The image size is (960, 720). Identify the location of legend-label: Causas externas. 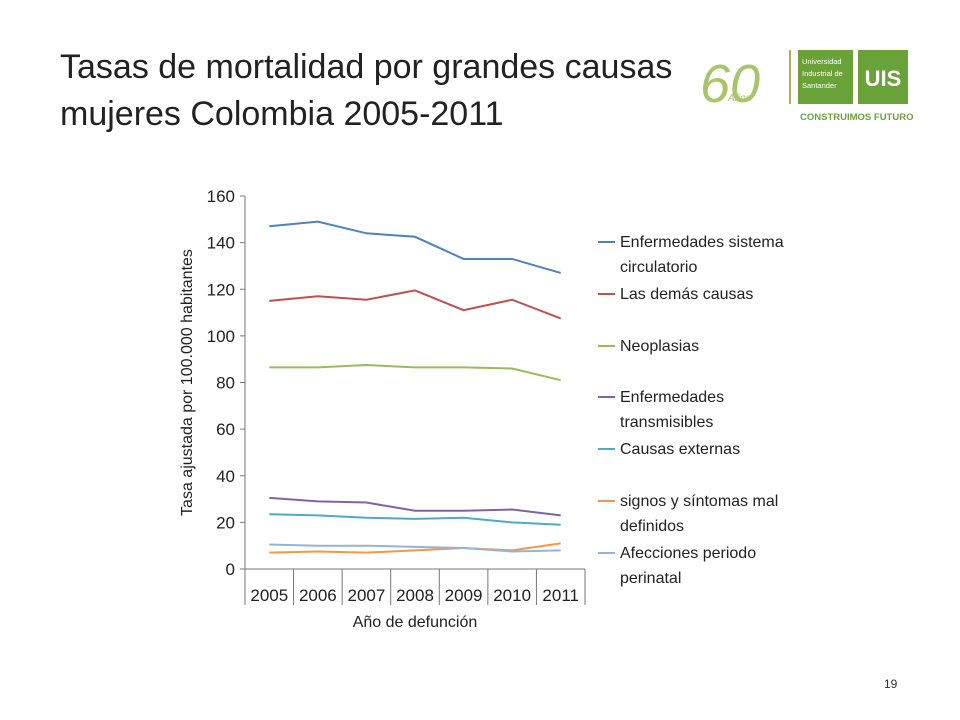
(680, 450).